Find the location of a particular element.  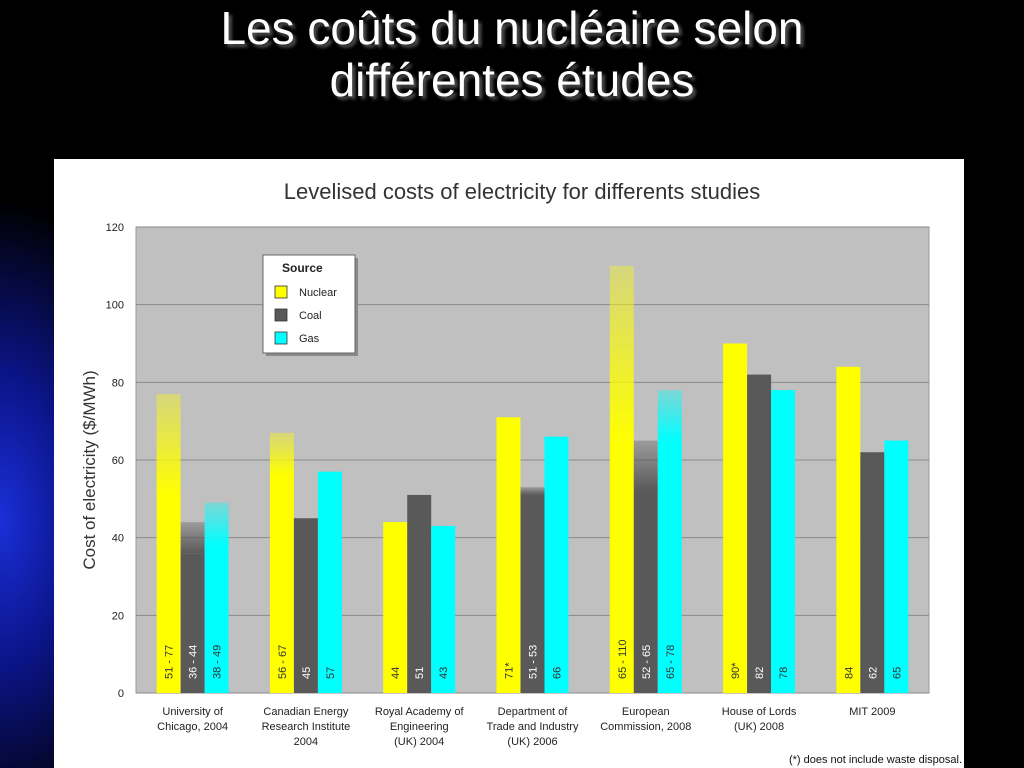

x-category-label: House of Lords is located at coordinates (759, 712).